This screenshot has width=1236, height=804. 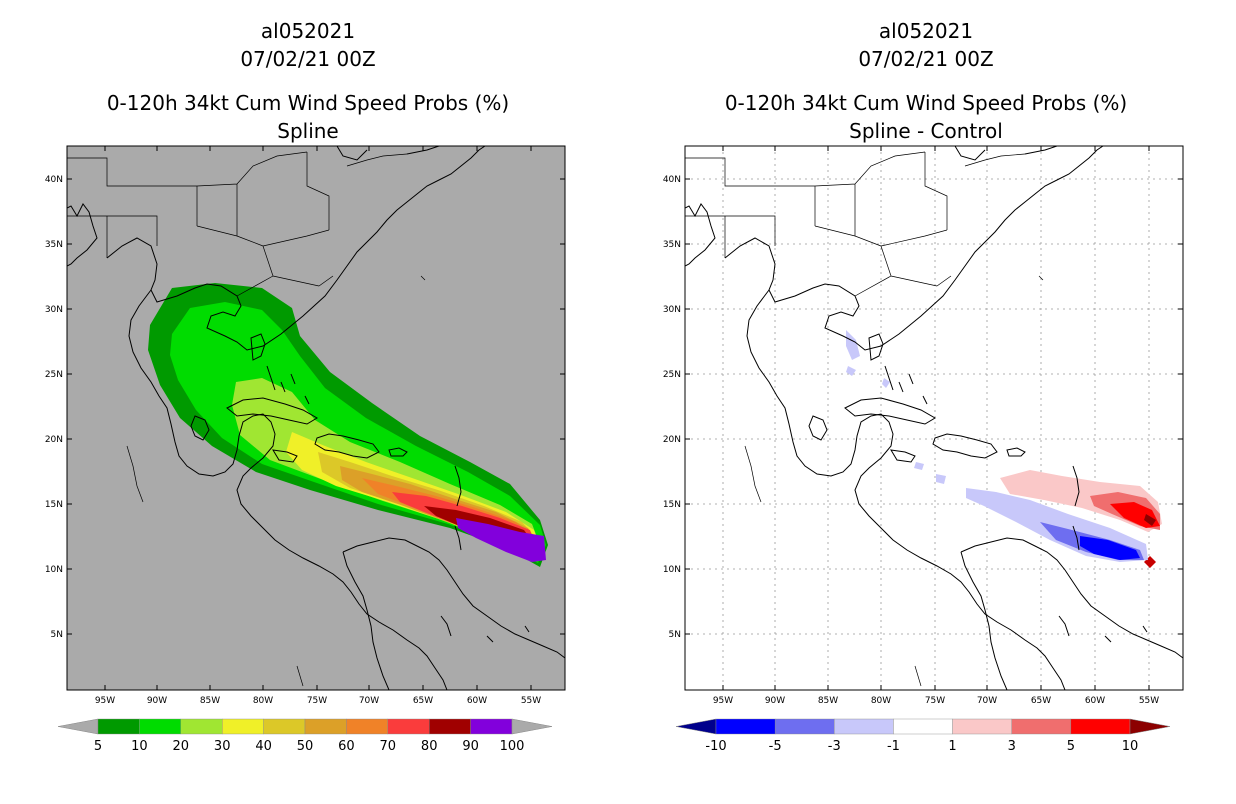 What do you see at coordinates (263, 746) in the screenshot?
I see `colorbar-label: 40` at bounding box center [263, 746].